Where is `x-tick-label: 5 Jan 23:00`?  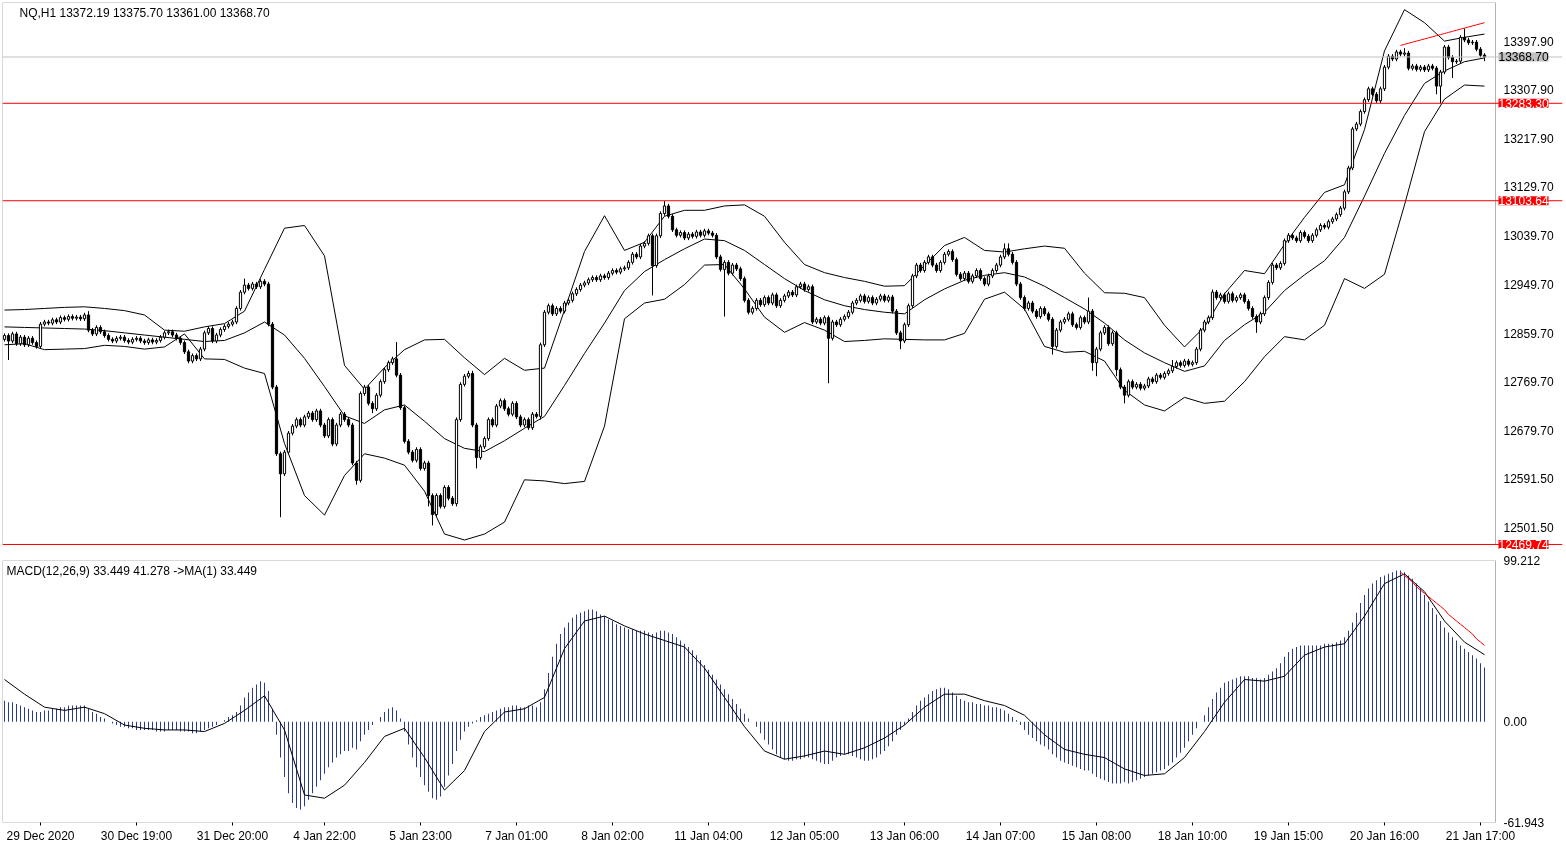 x-tick-label: 5 Jan 23:00 is located at coordinates (421, 835).